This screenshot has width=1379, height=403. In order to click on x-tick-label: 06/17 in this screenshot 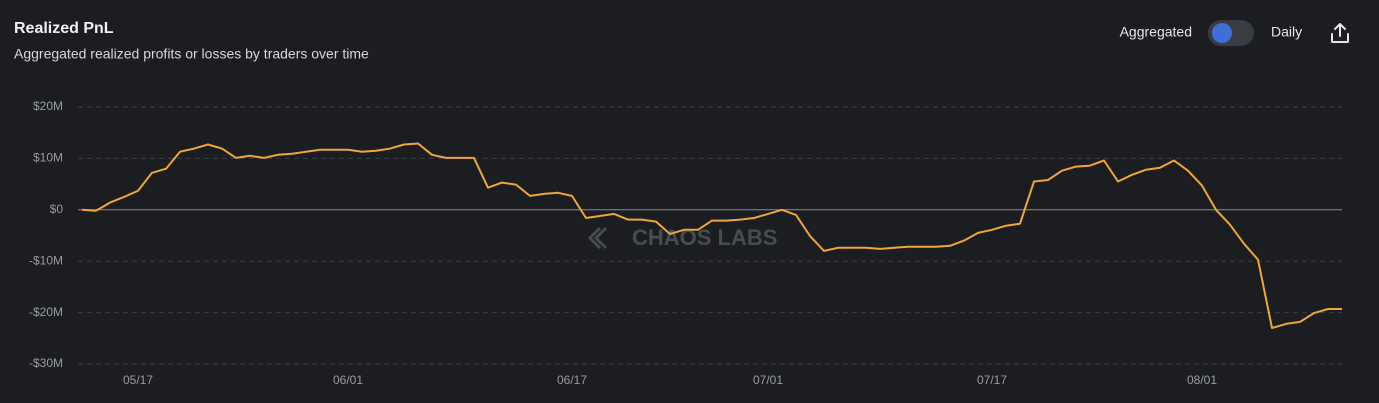, I will do `click(572, 380)`.